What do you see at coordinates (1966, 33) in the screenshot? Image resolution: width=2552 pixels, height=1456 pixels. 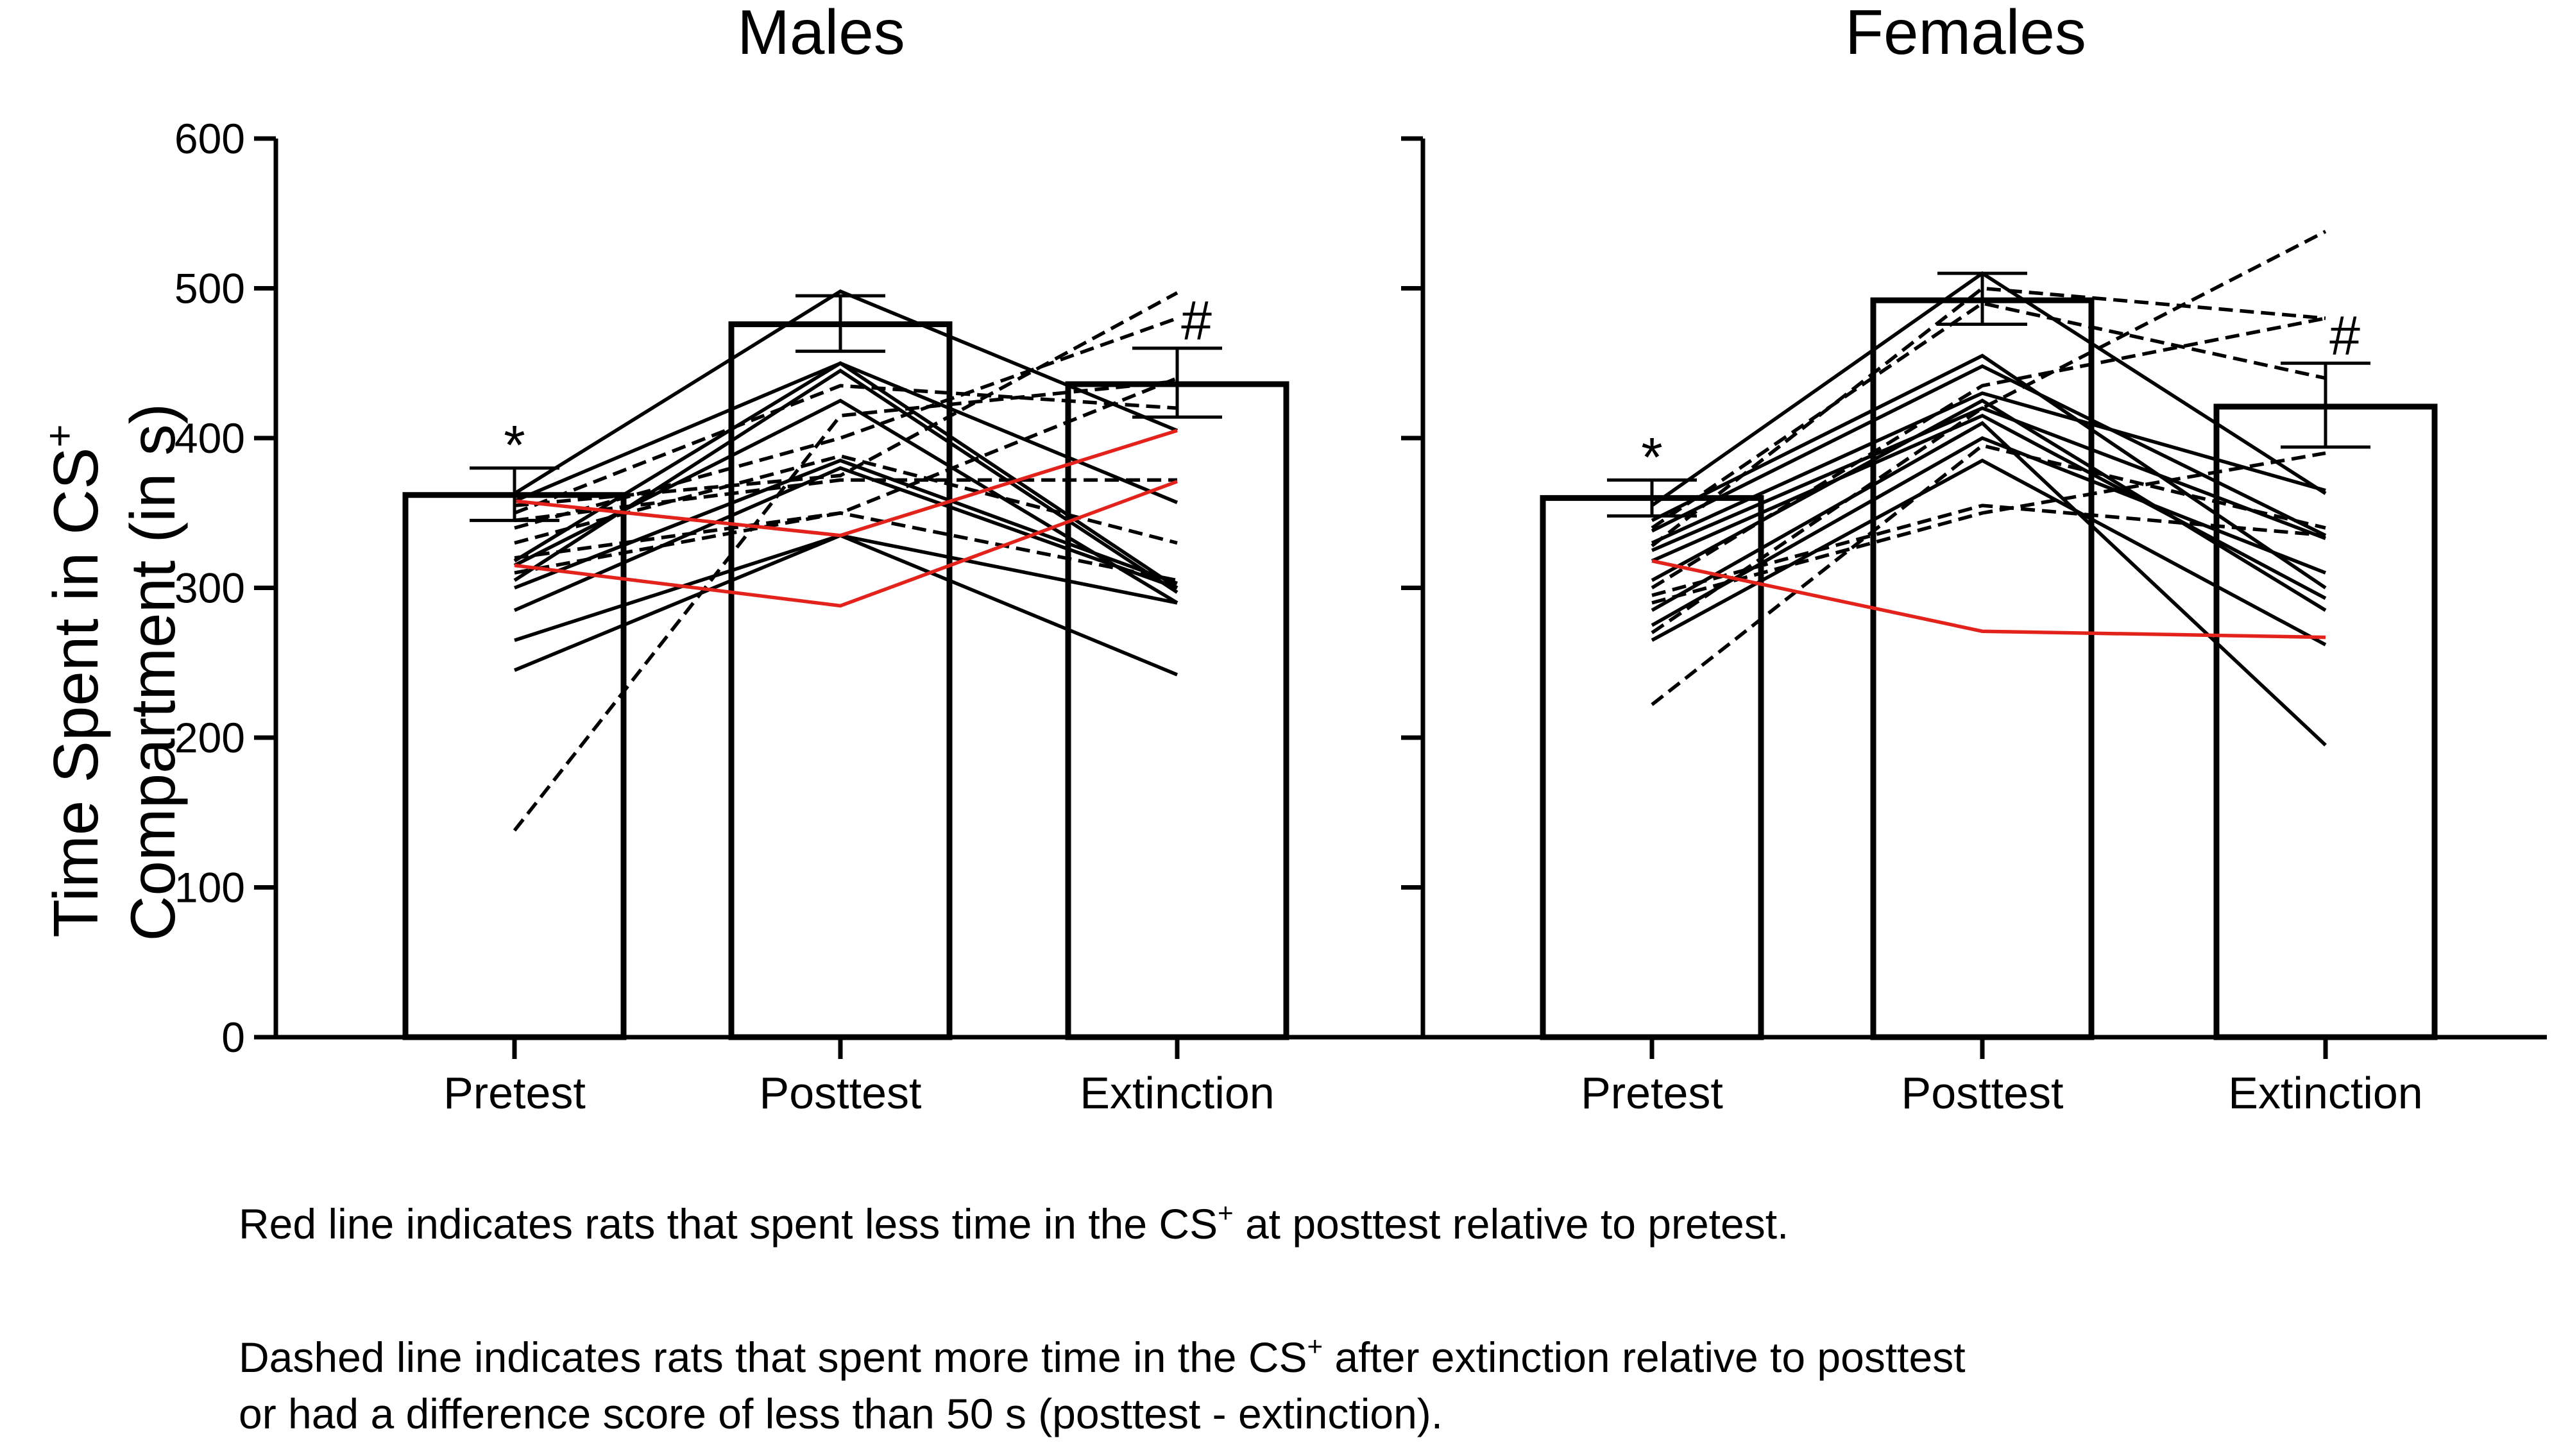 I see `panel-title: Females` at bounding box center [1966, 33].